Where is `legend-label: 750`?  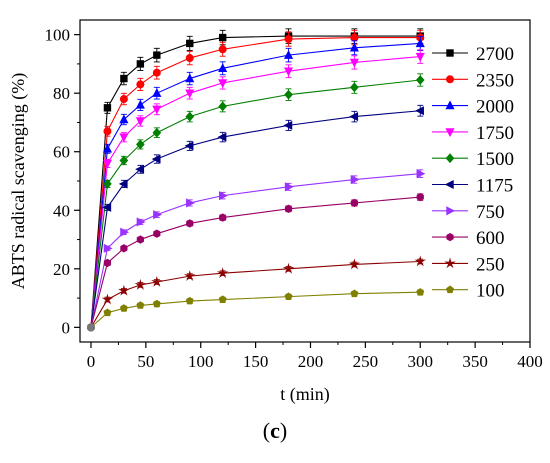 legend-label: 750 is located at coordinates (490, 212).